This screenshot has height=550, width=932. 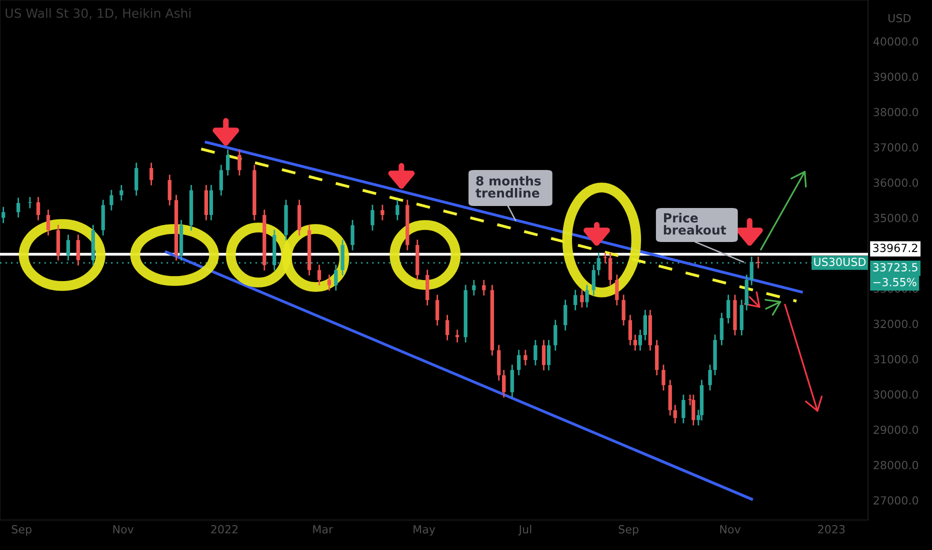 What do you see at coordinates (896, 218) in the screenshot?
I see `y-tick-label: 35000.0` at bounding box center [896, 218].